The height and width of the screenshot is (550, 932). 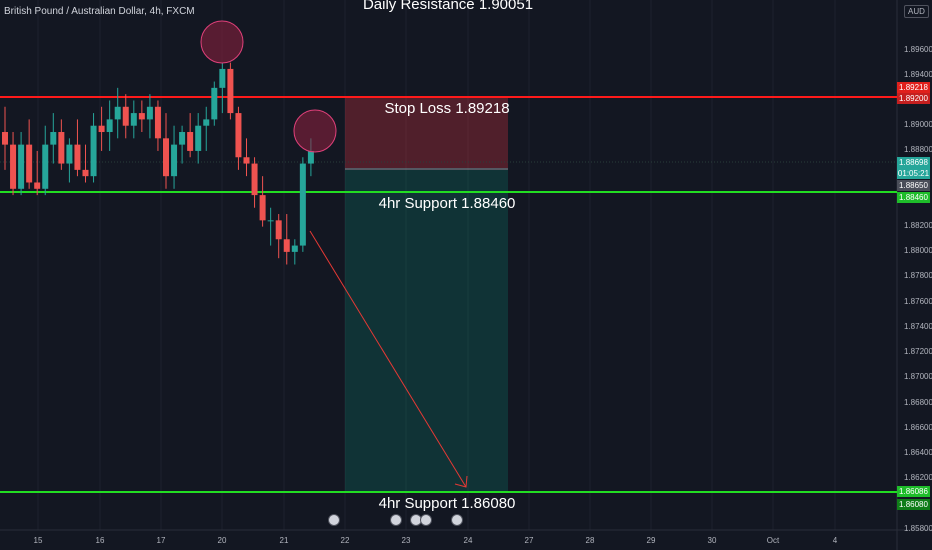 What do you see at coordinates (345, 540) in the screenshot?
I see `x-tick: 22` at bounding box center [345, 540].